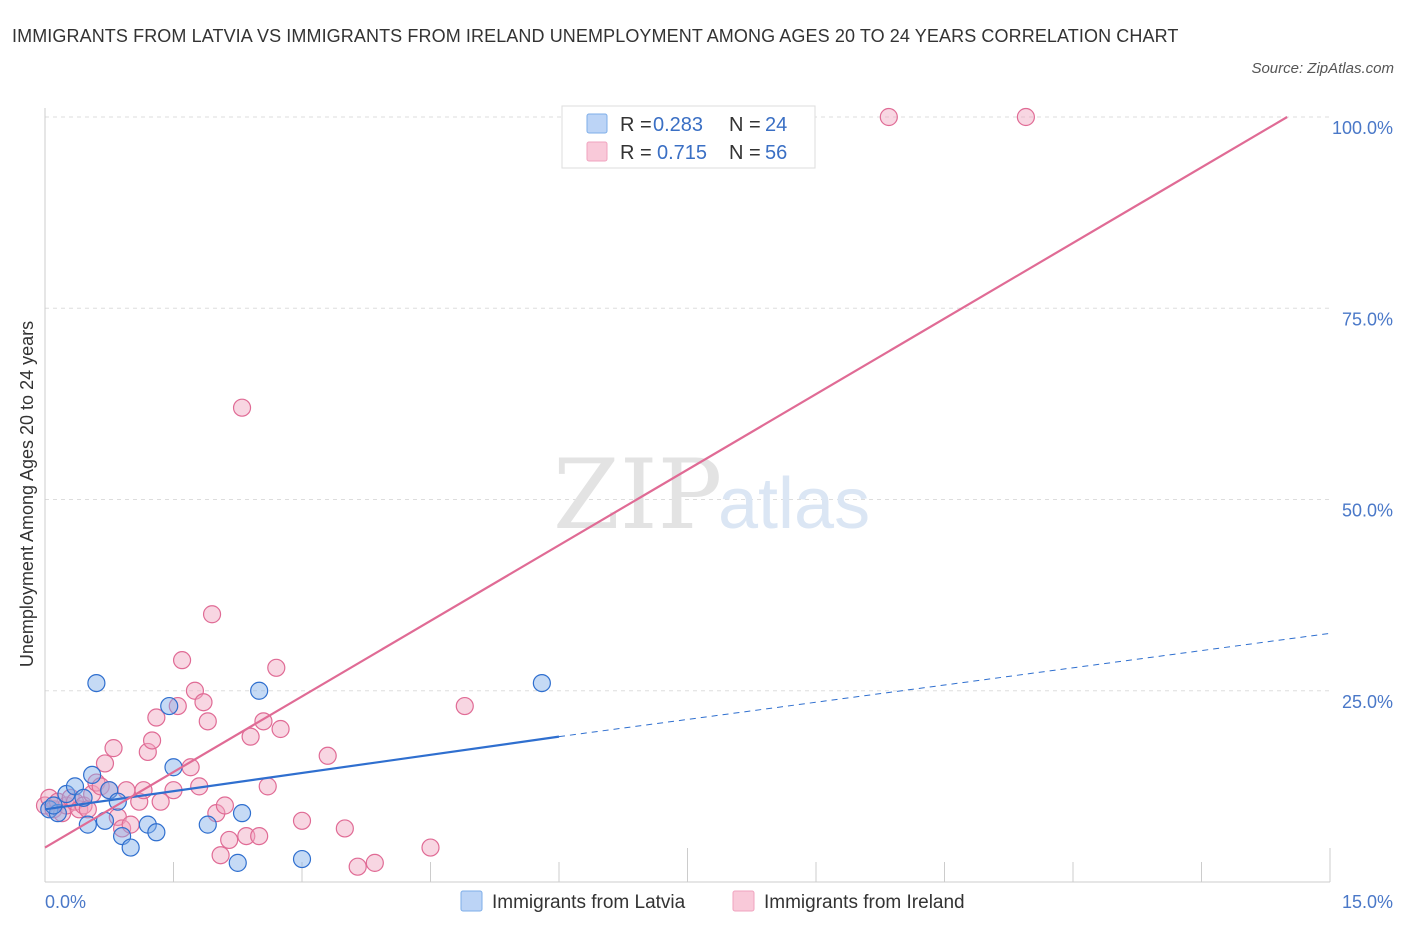 Image resolution: width=1406 pixels, height=930 pixels. Describe the element at coordinates (636, 125) in the screenshot. I see `legend-latvia-r-label: R =` at that location.